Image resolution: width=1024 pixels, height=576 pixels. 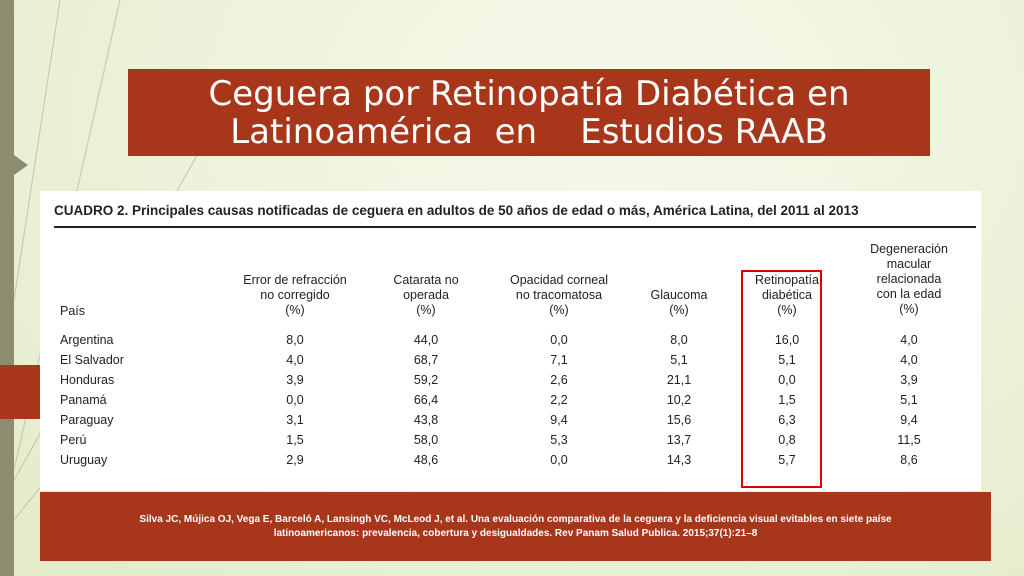 I want to click on value-cell: 13,7, so click(x=679, y=440).